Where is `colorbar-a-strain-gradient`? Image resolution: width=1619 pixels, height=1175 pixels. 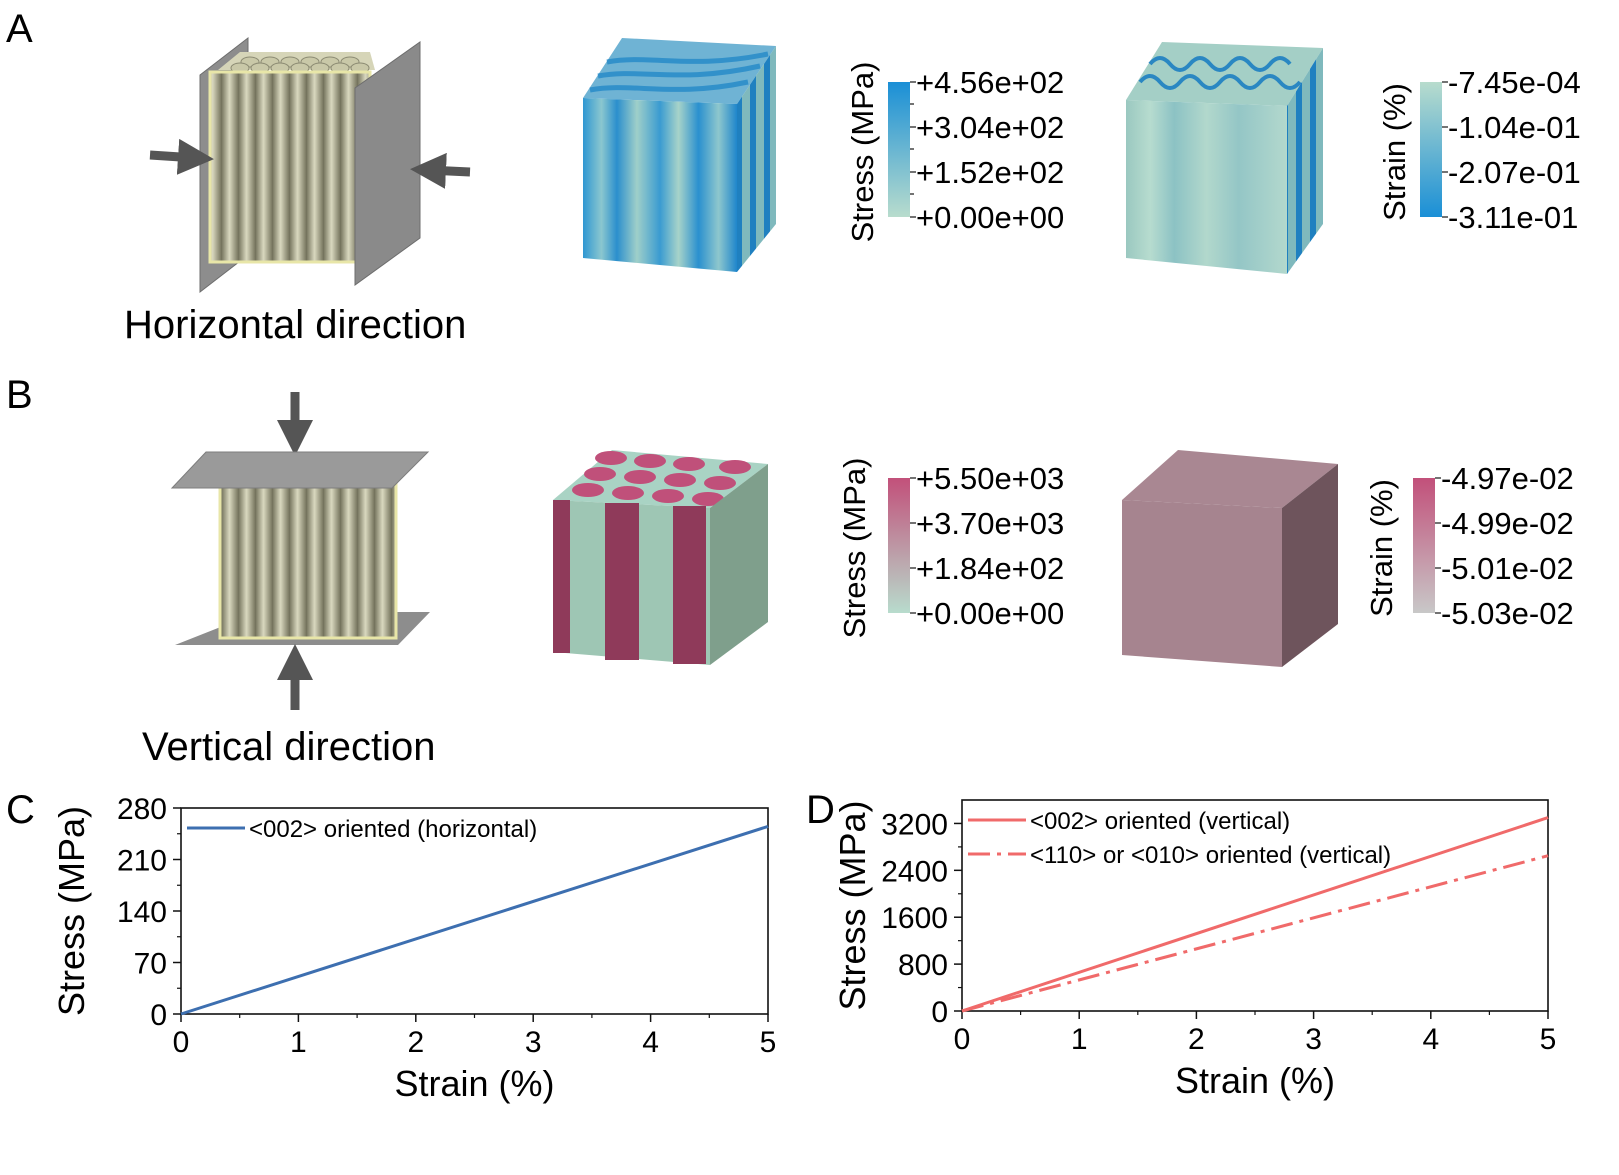
colorbar-a-strain-gradient is located at coordinates (1431, 149).